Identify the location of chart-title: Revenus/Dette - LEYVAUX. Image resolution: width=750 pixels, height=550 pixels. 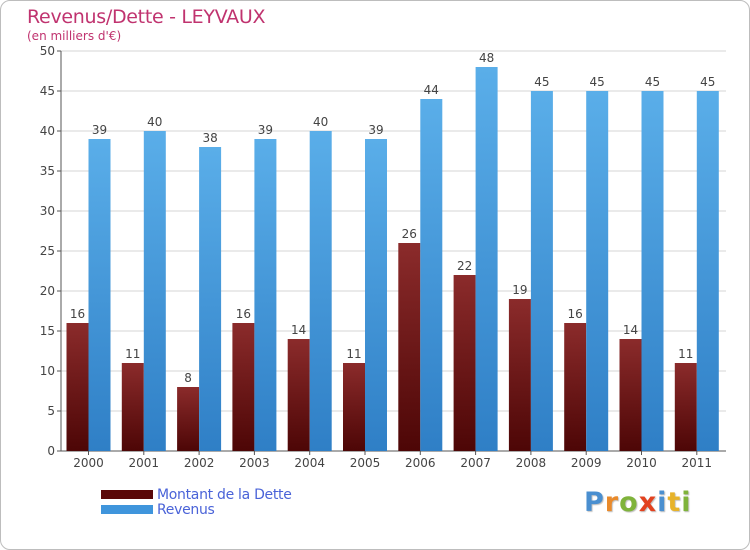
(146, 17).